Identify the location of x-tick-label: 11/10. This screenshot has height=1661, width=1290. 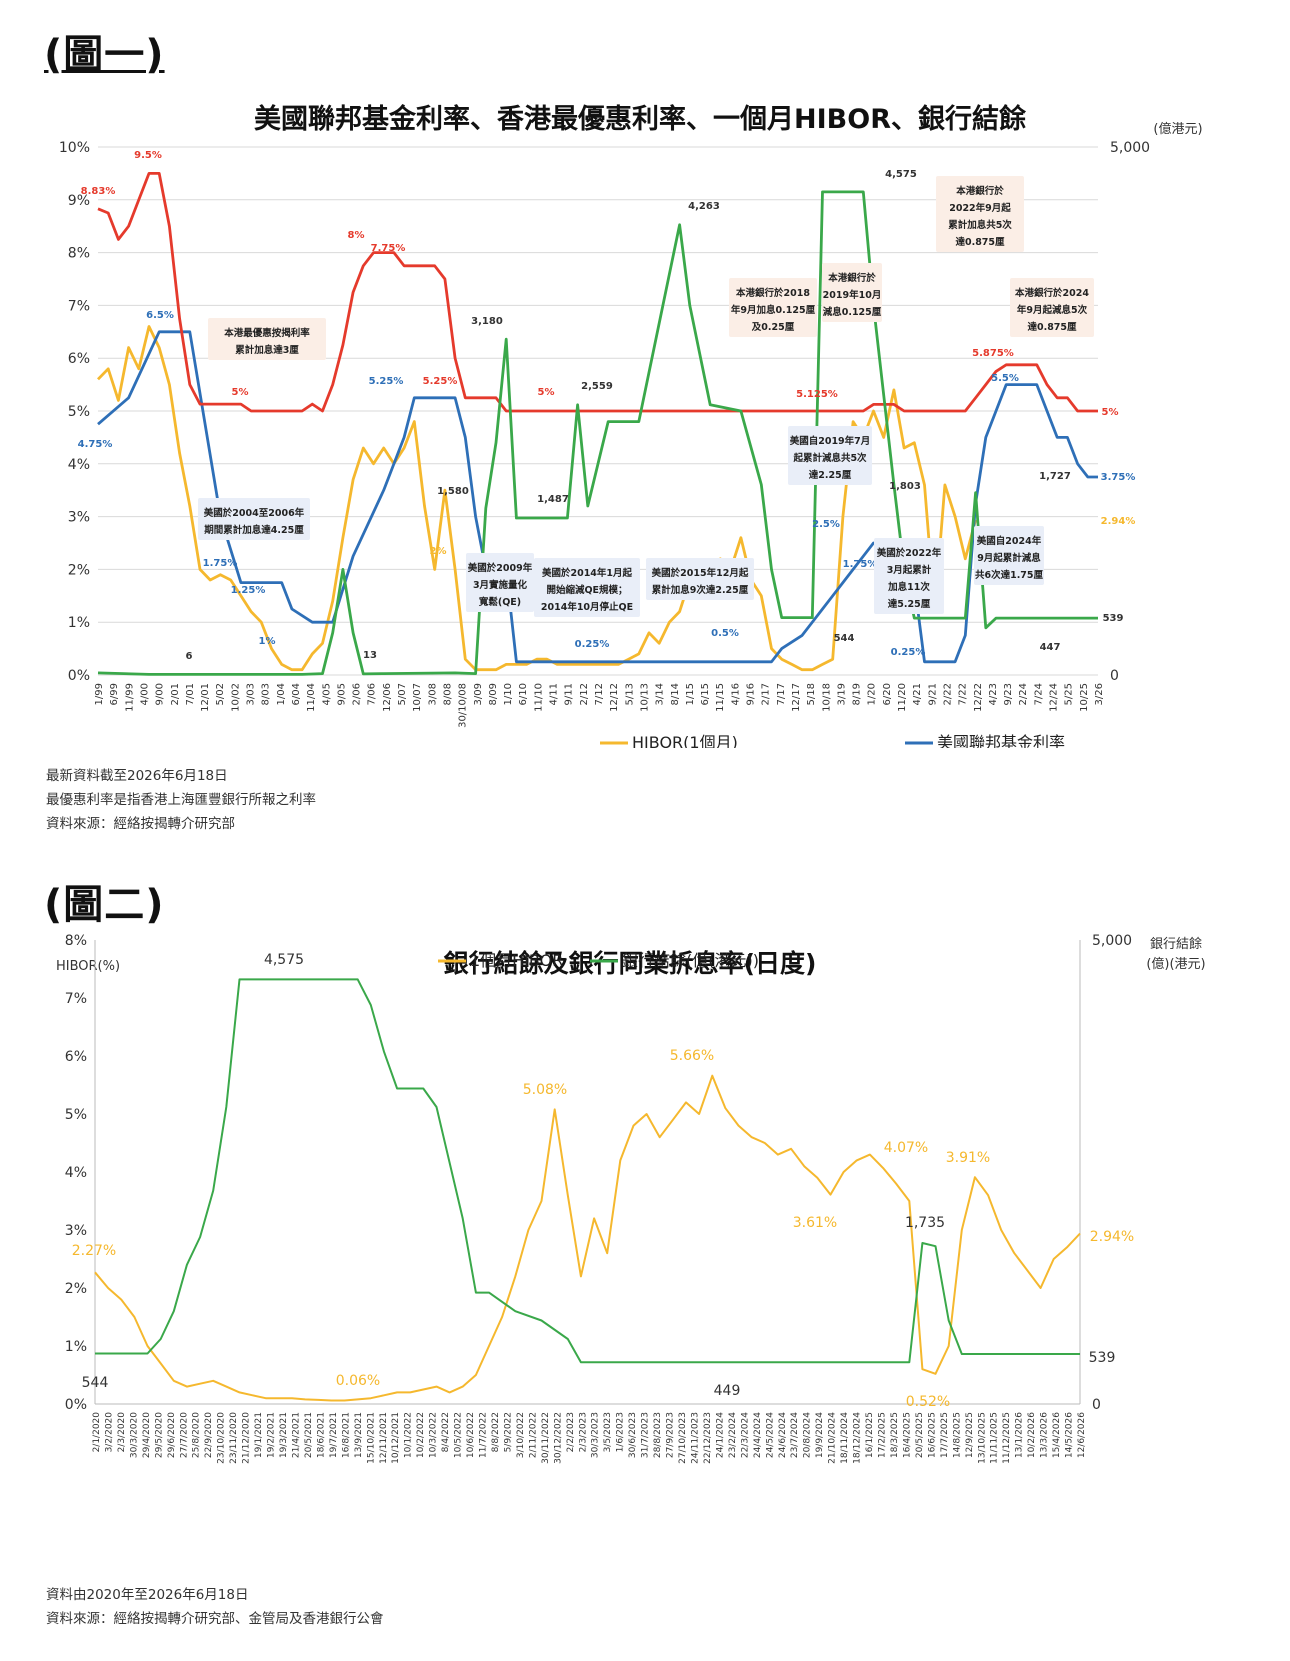
(538, 697).